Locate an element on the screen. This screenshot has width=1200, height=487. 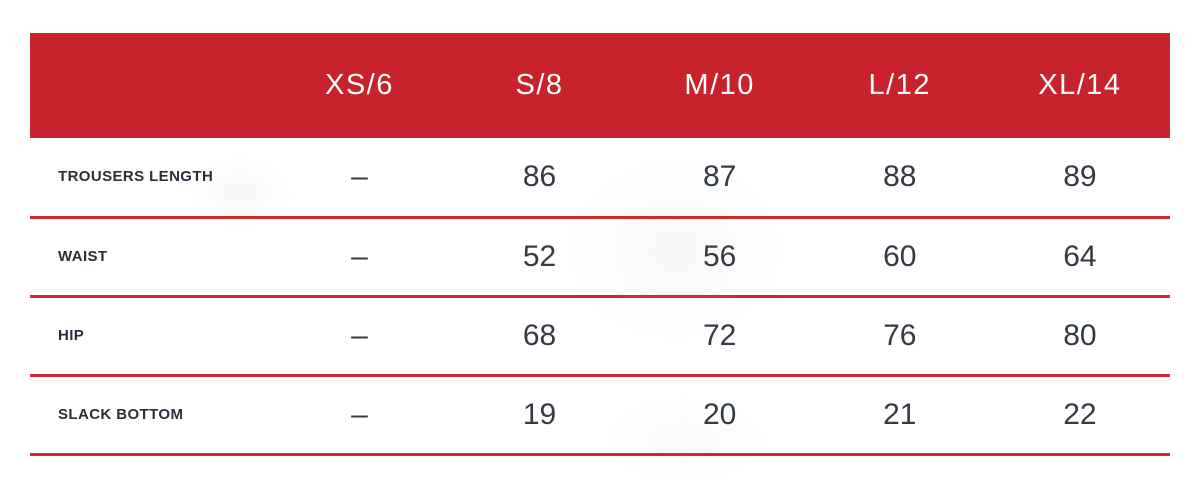
header-size-l: L/12 is located at coordinates (899, 85).